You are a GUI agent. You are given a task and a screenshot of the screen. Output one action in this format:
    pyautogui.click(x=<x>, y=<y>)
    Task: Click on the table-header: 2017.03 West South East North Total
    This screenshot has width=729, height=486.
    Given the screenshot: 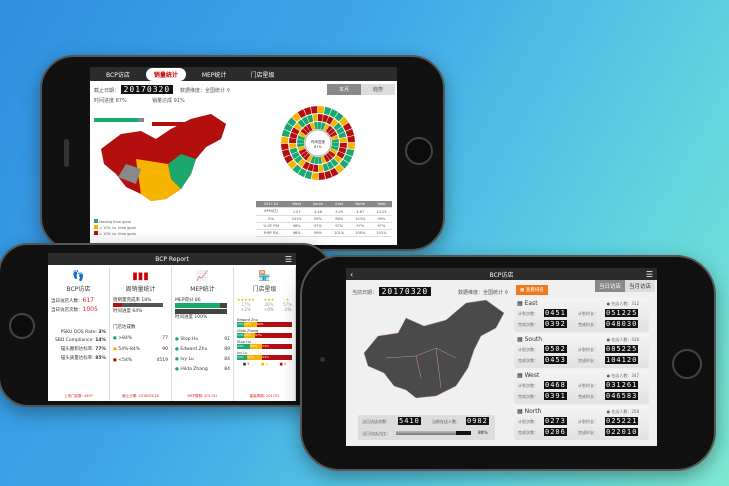 What is the action you would take?
    pyautogui.click(x=324, y=204)
    